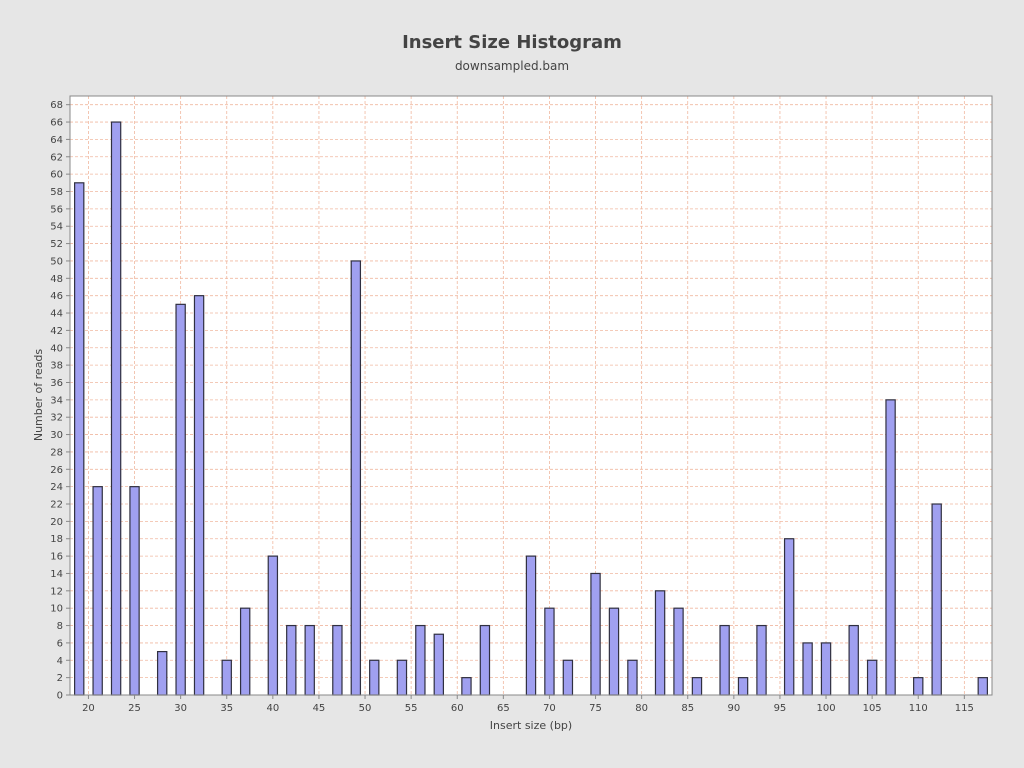 This screenshot has width=1024, height=768. What do you see at coordinates (687, 708) in the screenshot?
I see `x-tick-label: 85` at bounding box center [687, 708].